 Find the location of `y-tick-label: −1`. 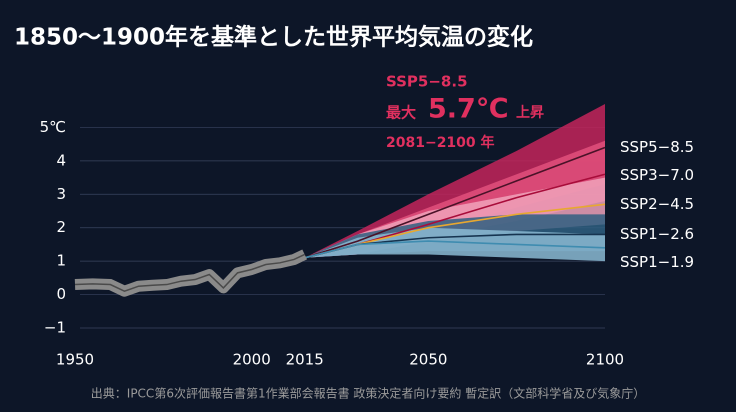

y-tick-label: −1 is located at coordinates (55, 328).